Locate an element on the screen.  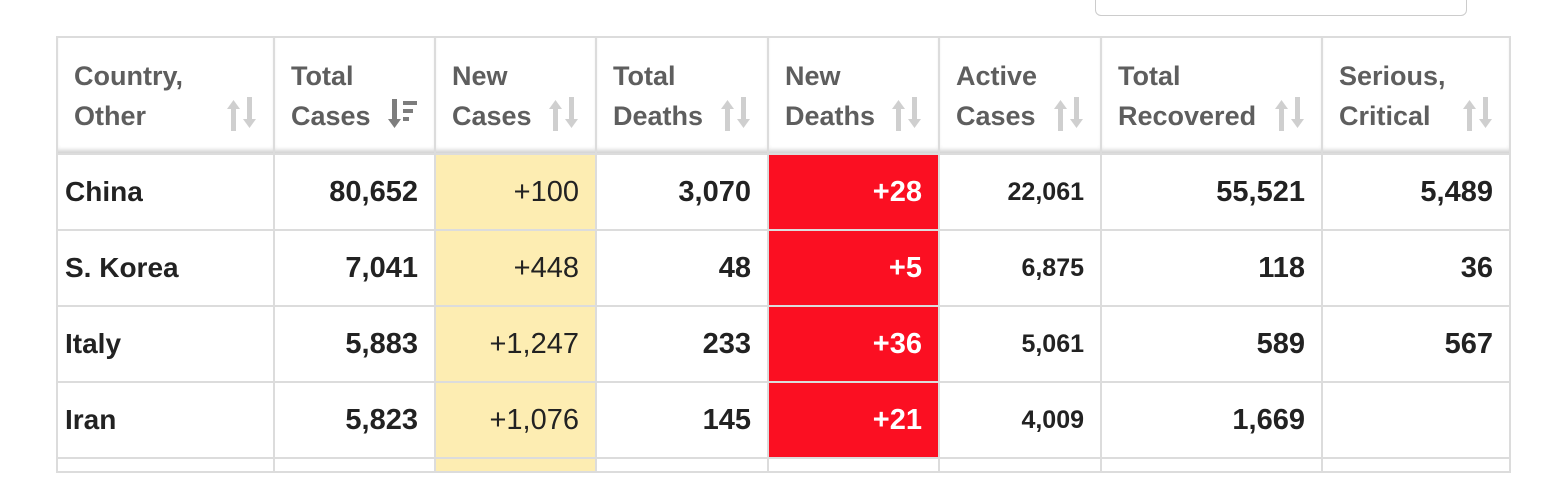
cell-new-deaths: +28 is located at coordinates (853, 192).